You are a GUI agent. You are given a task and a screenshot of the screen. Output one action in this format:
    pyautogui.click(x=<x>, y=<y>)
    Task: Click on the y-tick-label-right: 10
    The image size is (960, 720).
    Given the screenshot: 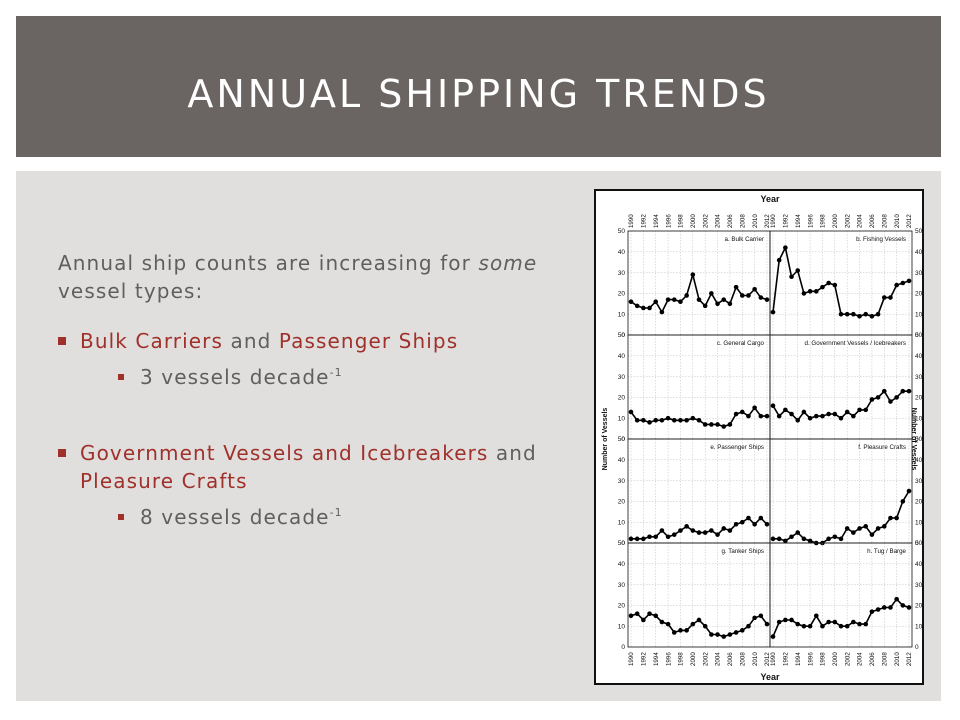 What is the action you would take?
    pyautogui.click(x=918, y=418)
    